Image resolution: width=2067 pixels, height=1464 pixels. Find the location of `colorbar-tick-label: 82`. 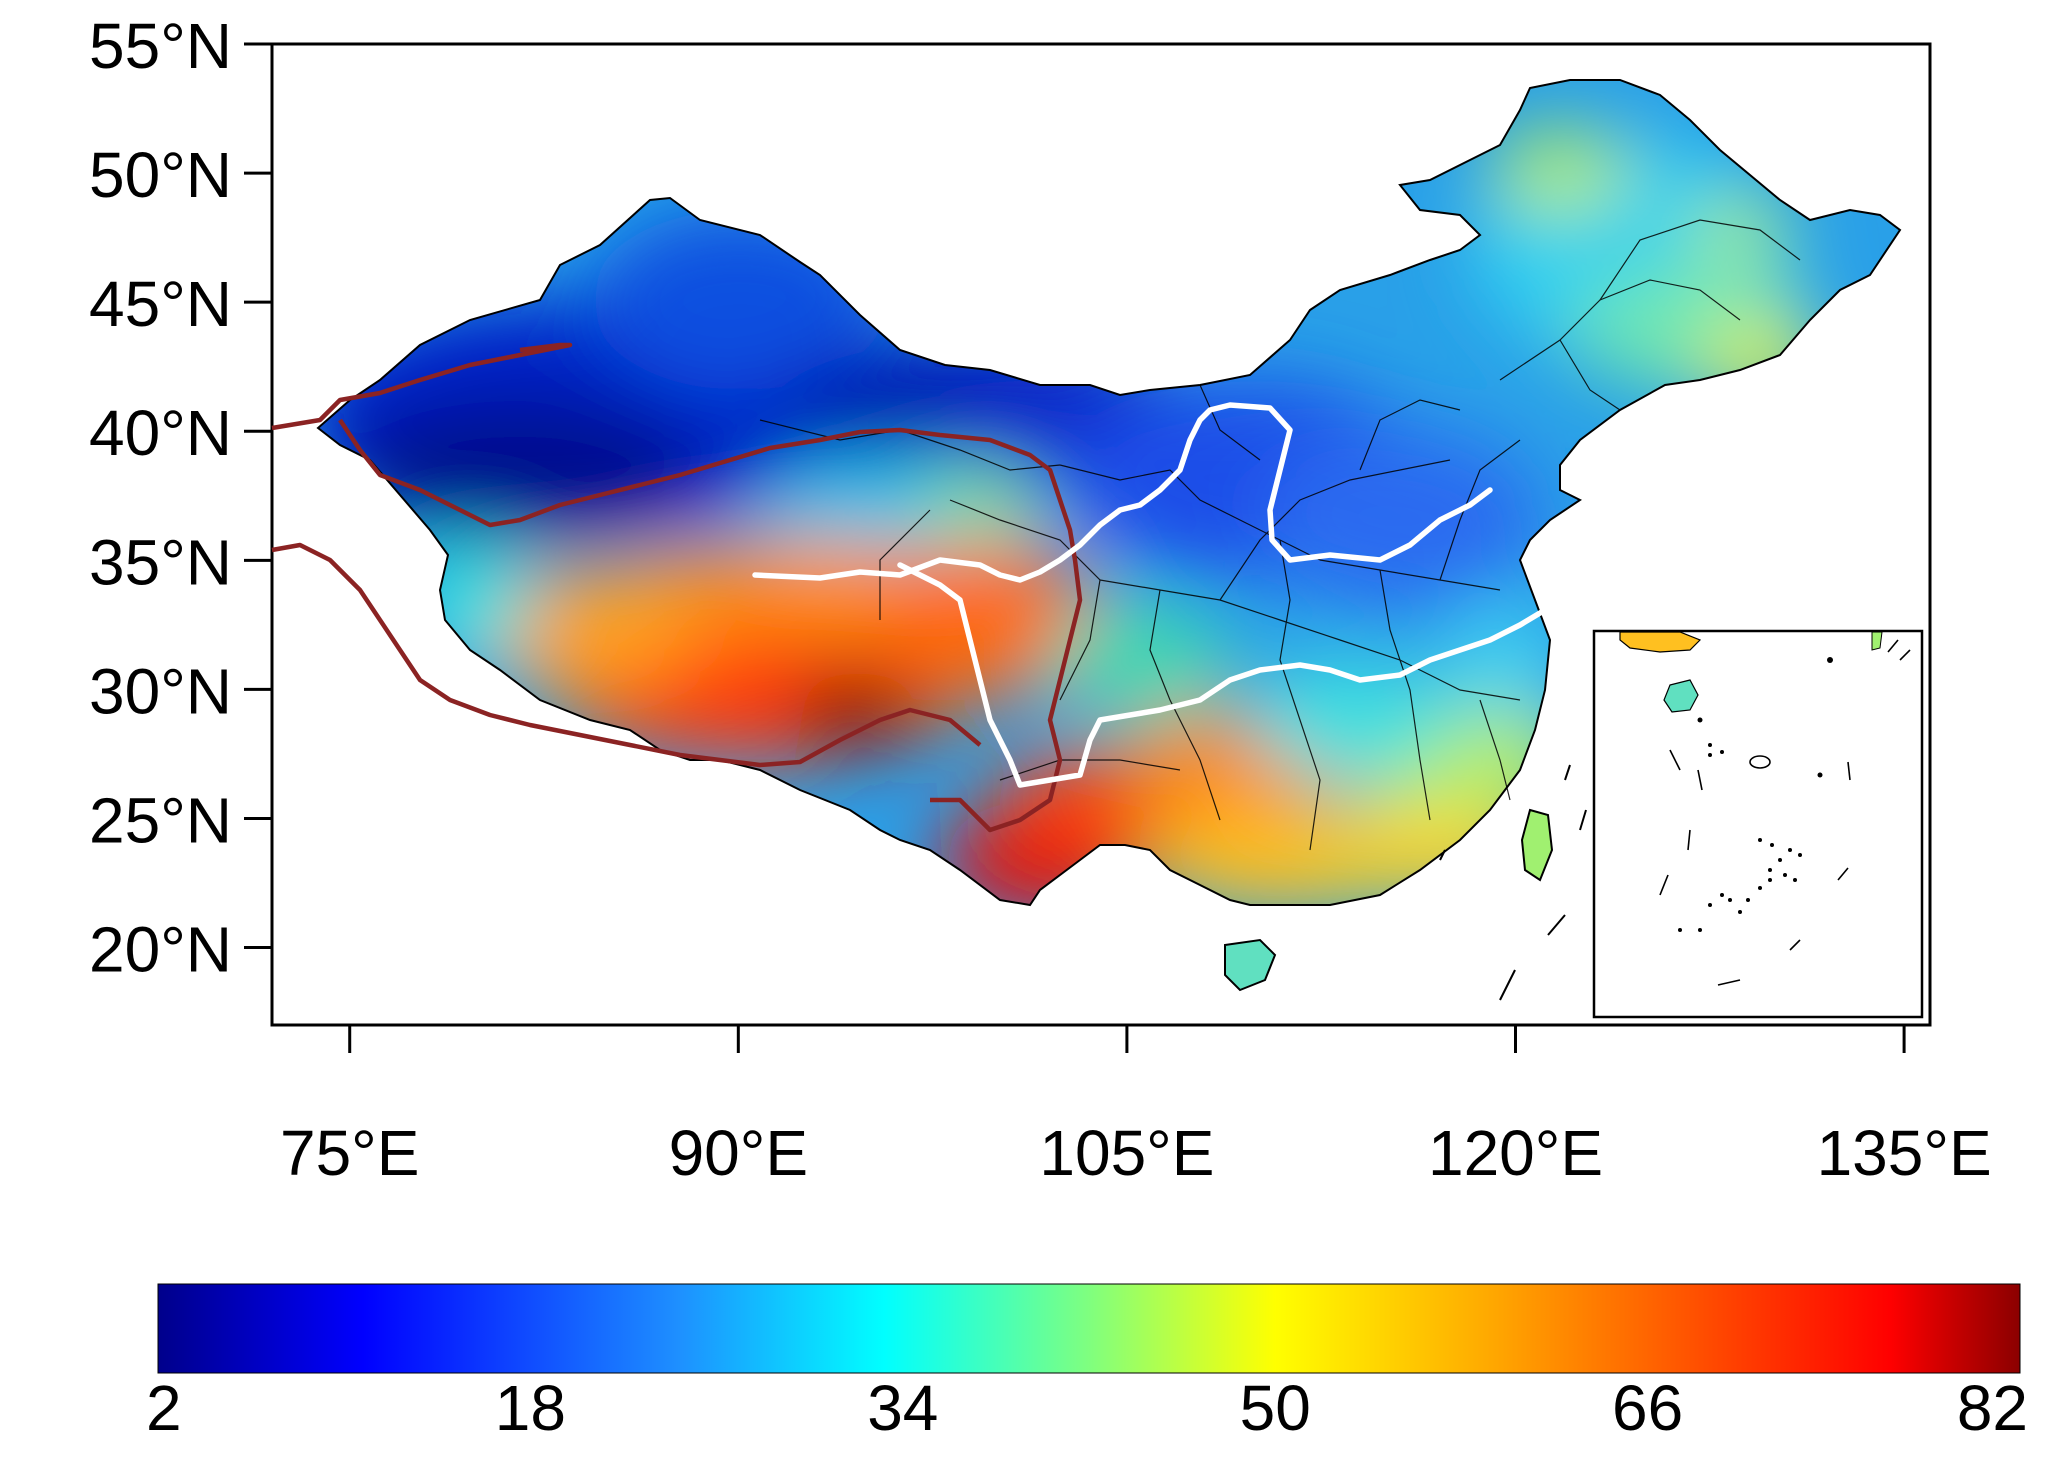

colorbar-tick-label: 82 is located at coordinates (1992, 1408).